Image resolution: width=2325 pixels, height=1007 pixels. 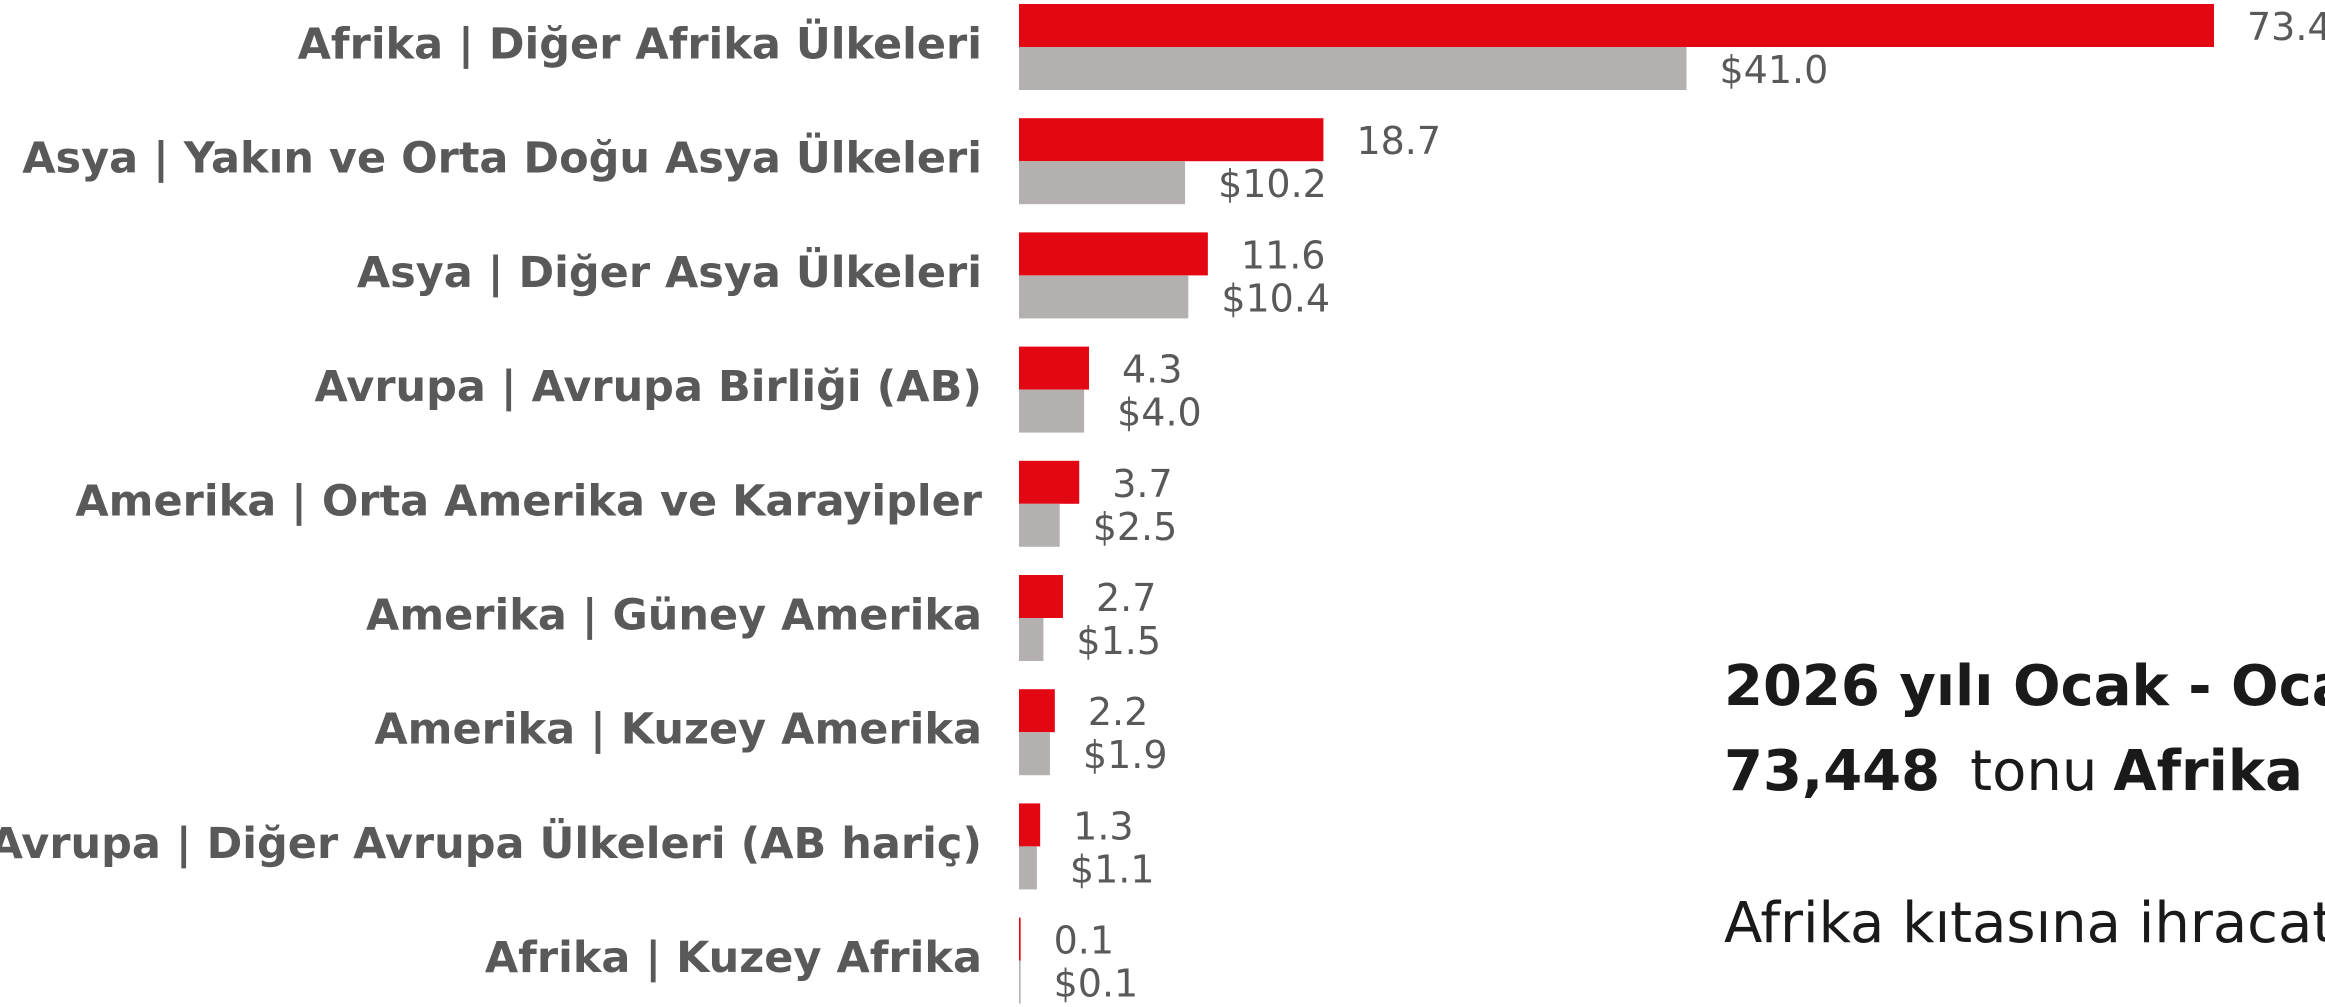 I want to click on value-label: $2.5, so click(x=1135, y=527).